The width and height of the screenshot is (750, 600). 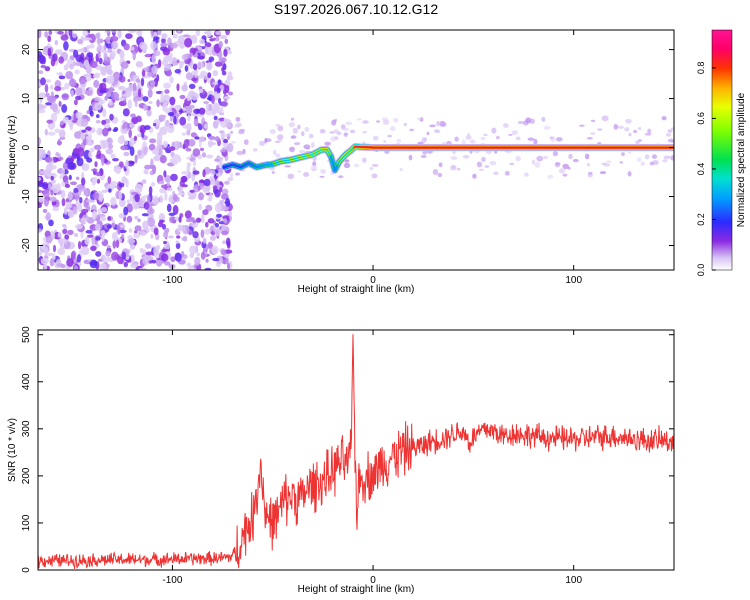 I want to click on snr-y-tick-label: 400, so click(x=26, y=381).